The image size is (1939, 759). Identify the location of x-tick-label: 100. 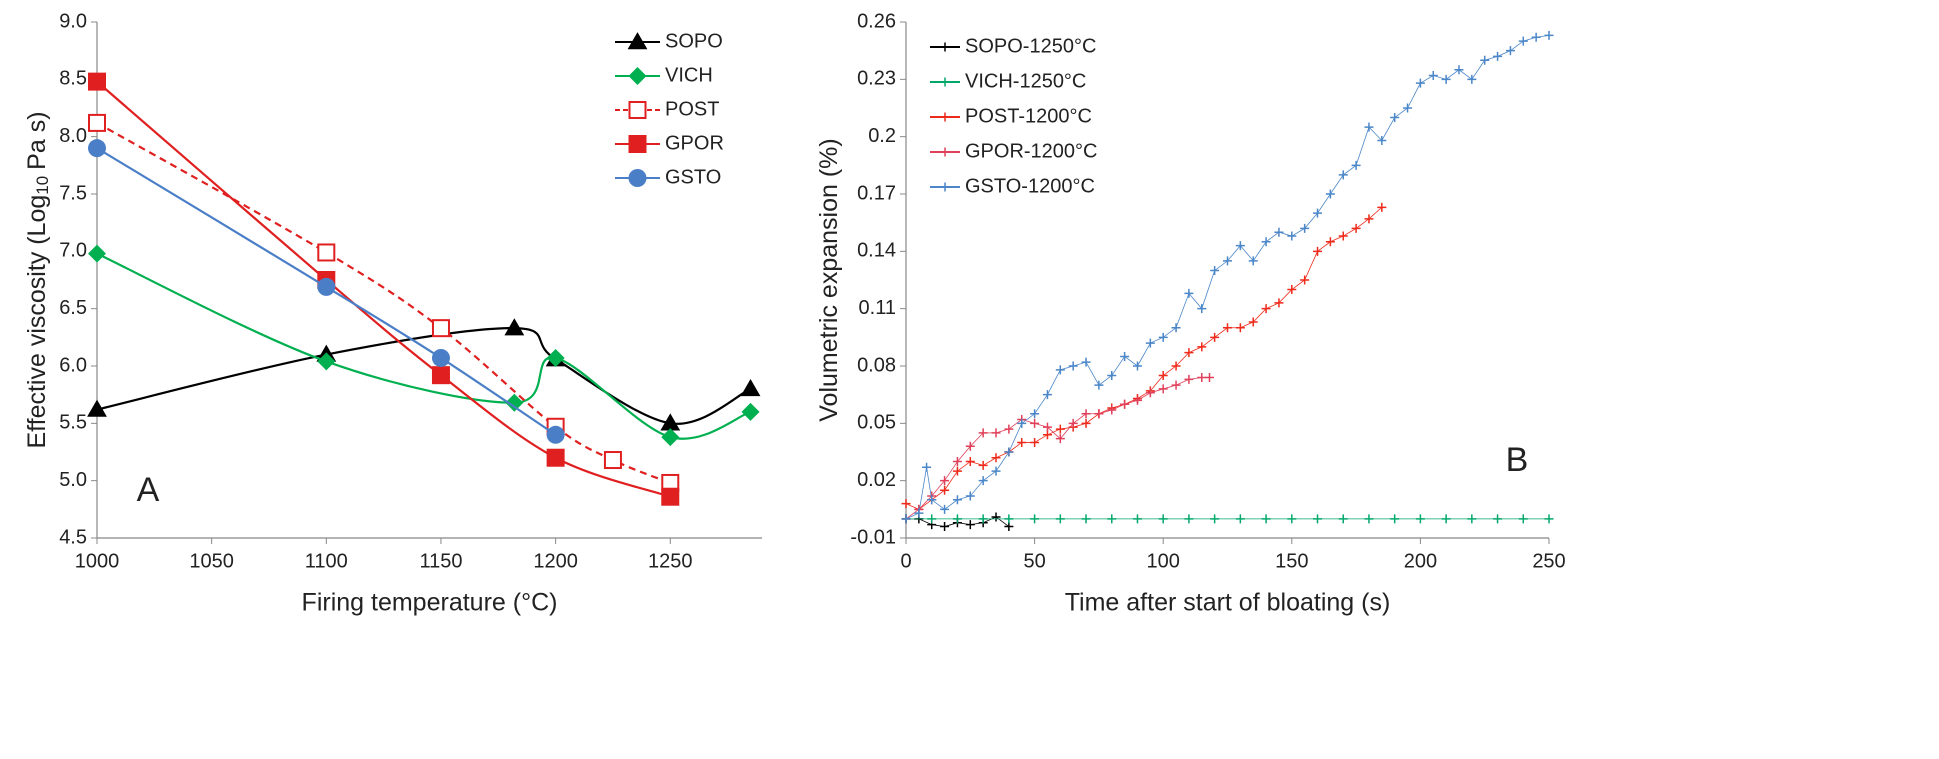
(1163, 561).